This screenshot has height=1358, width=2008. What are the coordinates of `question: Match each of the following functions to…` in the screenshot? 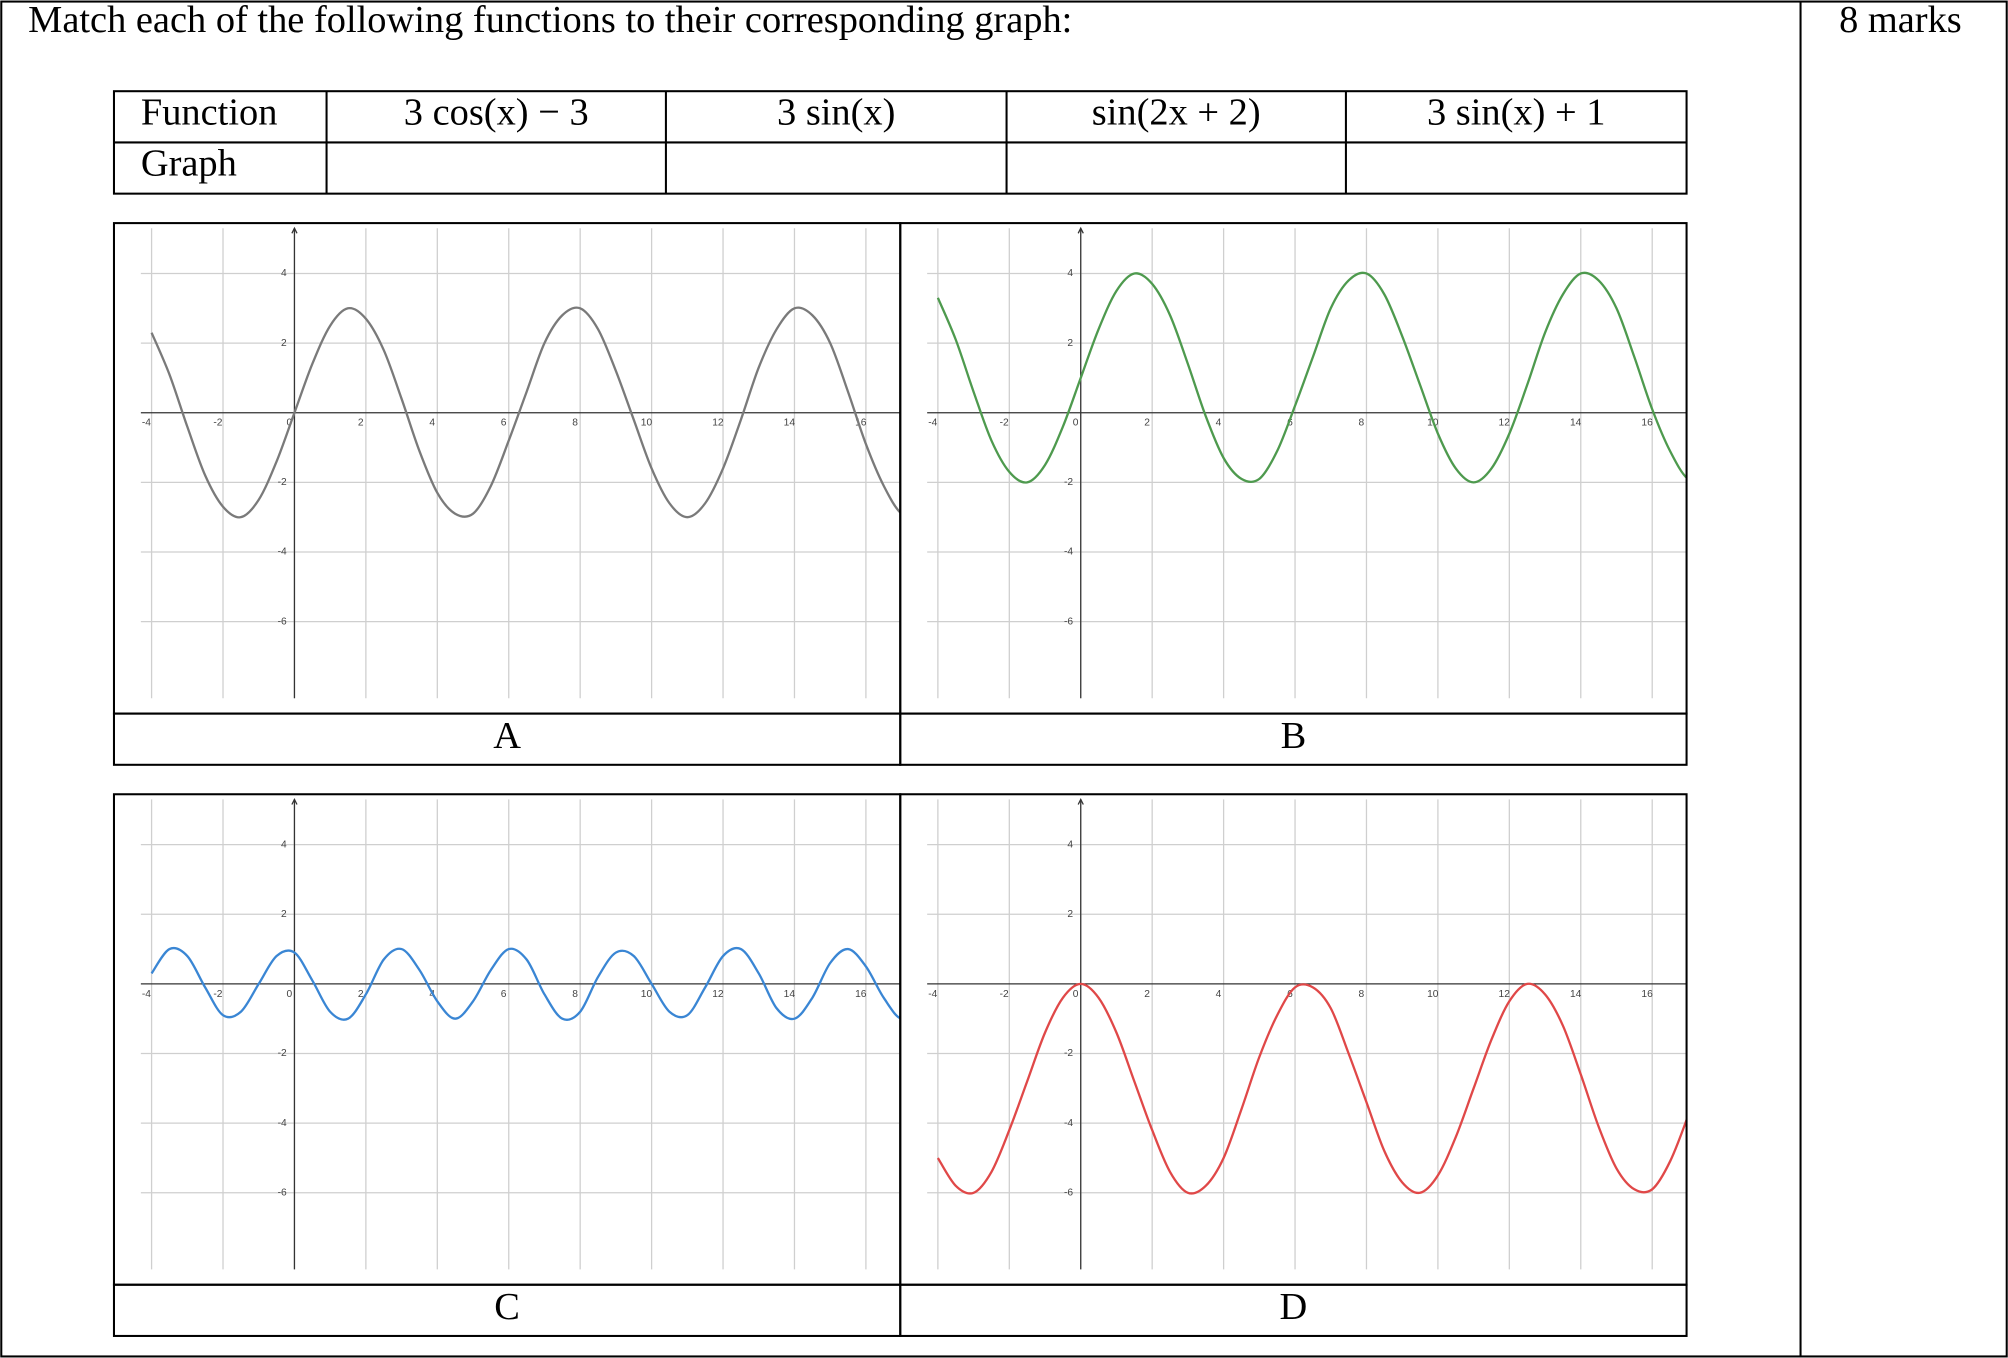 It's located at (550, 20).